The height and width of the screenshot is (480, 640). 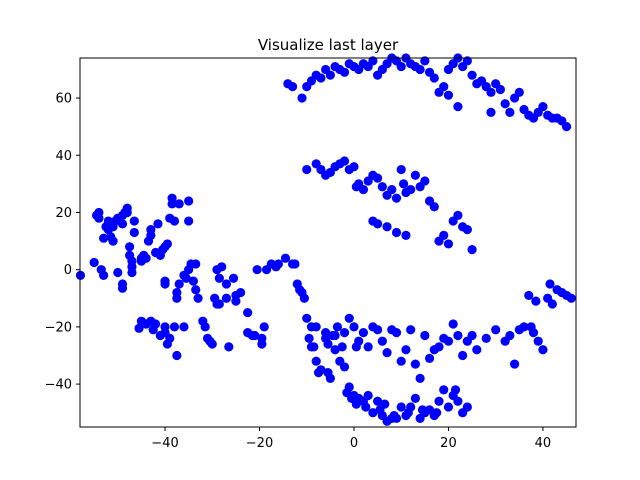 I want to click on x-tick-label: 40, so click(x=543, y=443).